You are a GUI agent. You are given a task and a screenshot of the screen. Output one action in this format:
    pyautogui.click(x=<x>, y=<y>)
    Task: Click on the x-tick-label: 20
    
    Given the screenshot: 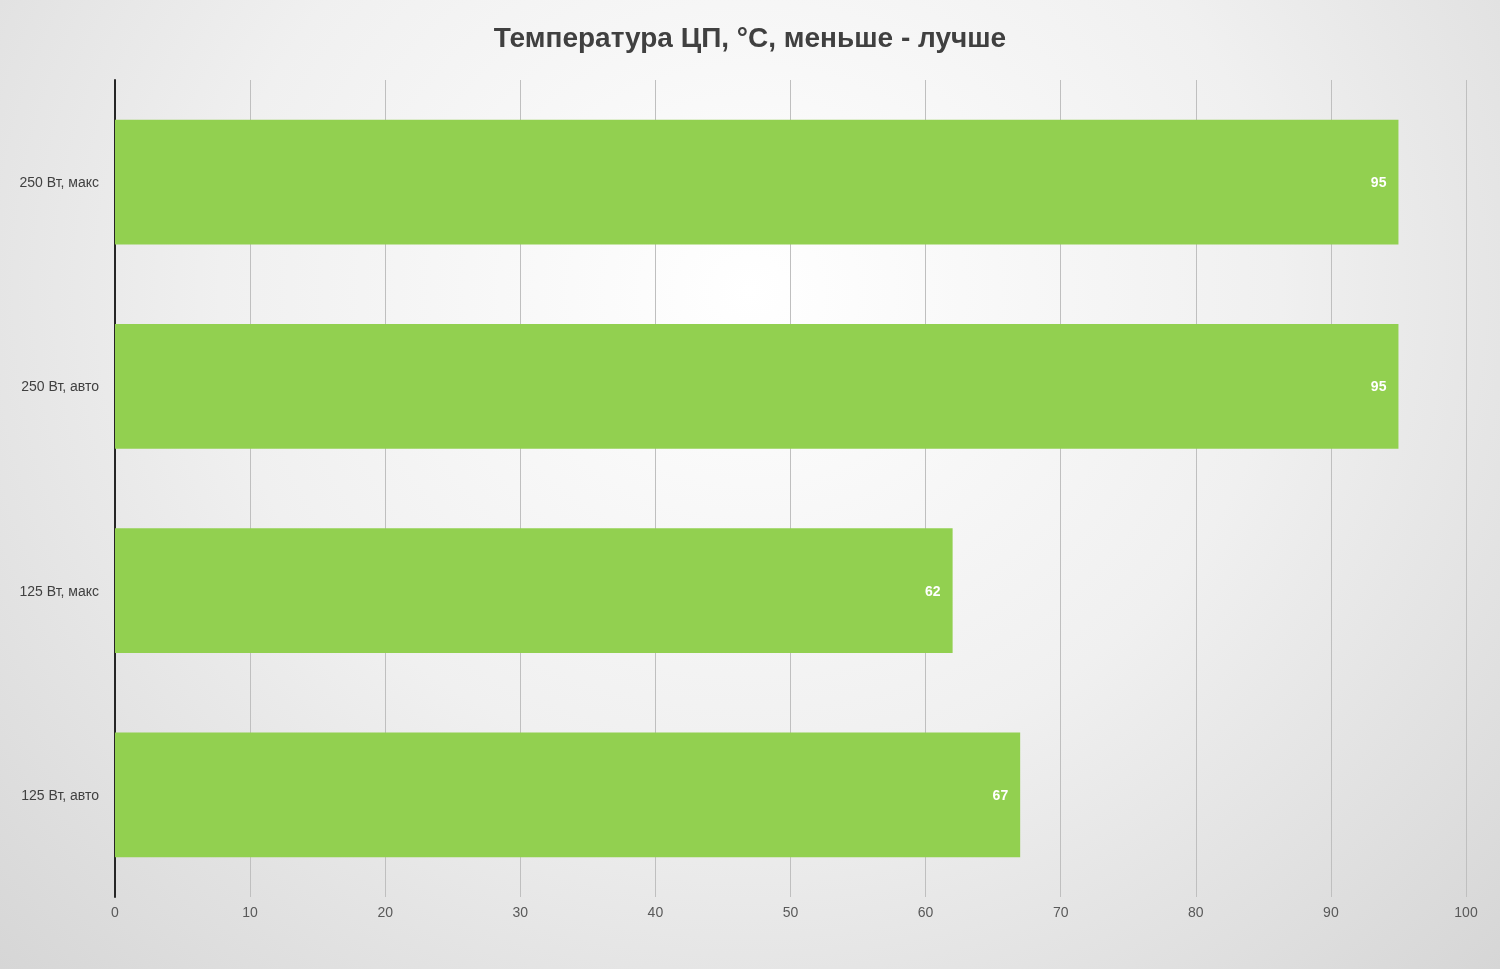 What is the action you would take?
    pyautogui.click(x=385, y=912)
    